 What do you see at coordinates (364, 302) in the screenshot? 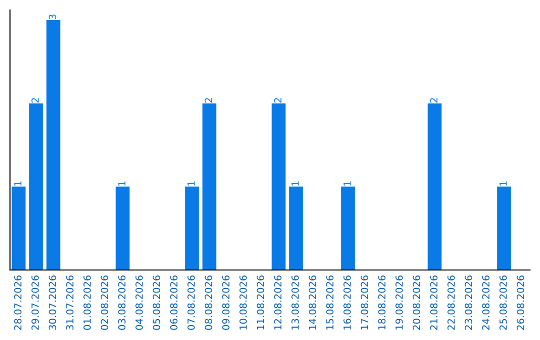
I see `x-tick-label: 17.08.2026` at bounding box center [364, 302].